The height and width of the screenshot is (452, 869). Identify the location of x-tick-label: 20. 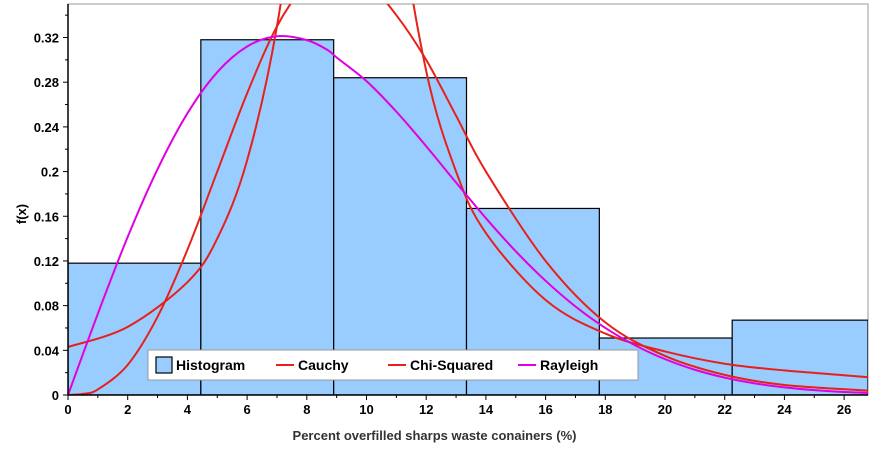
(665, 409).